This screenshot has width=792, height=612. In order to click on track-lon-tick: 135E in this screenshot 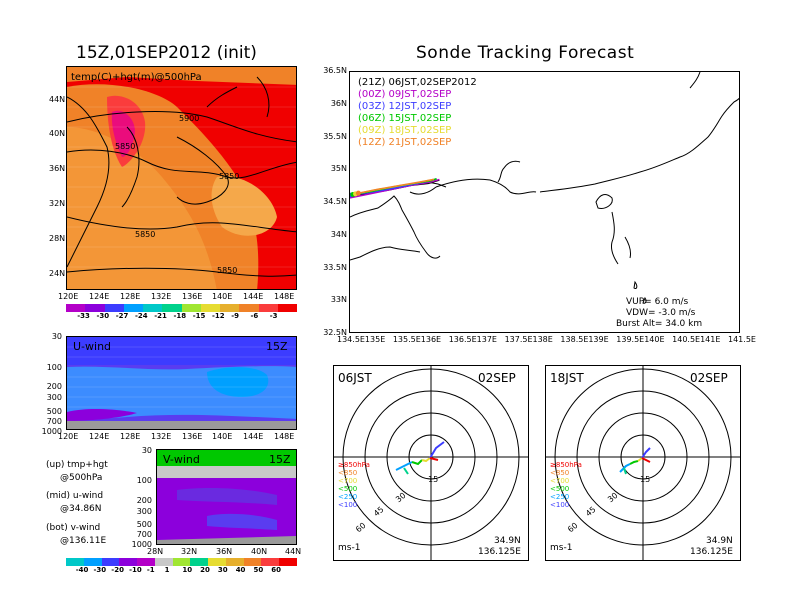, I will do `click(375, 339)`.